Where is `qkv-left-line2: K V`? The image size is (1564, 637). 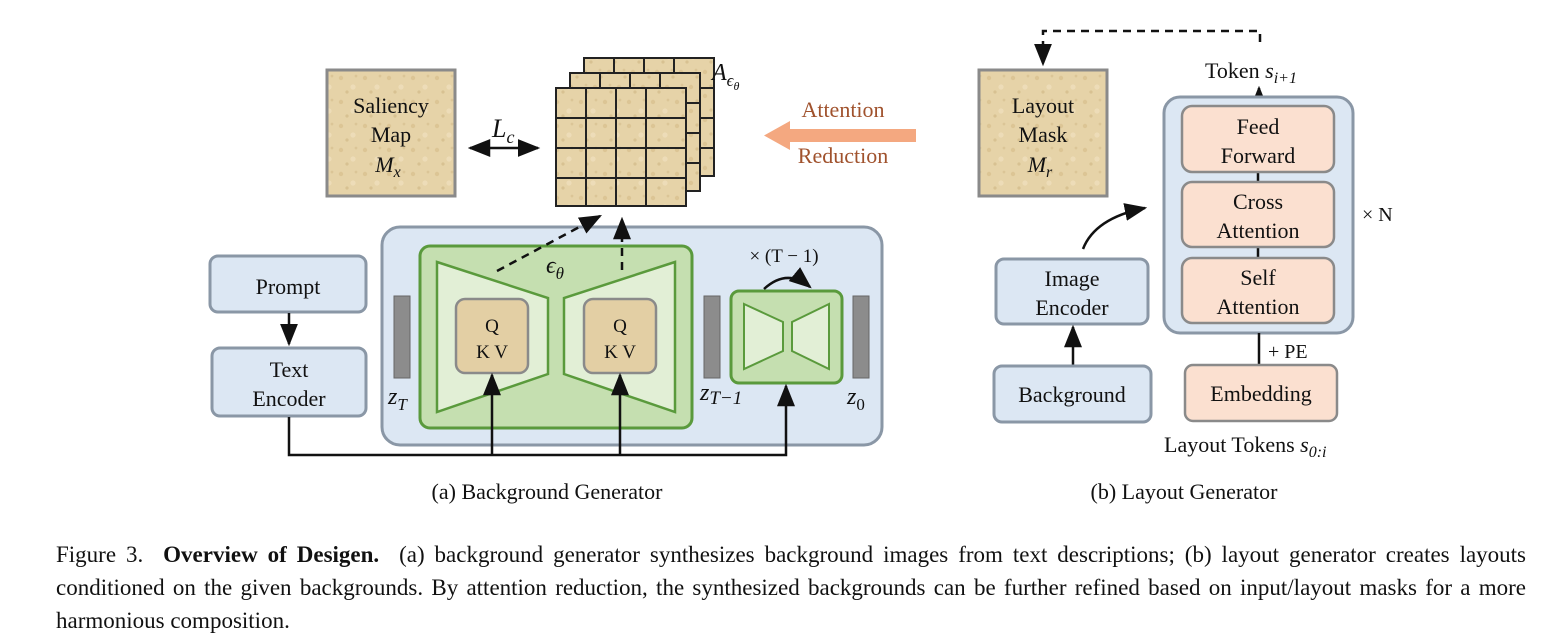 qkv-left-line2: K V is located at coordinates (492, 352).